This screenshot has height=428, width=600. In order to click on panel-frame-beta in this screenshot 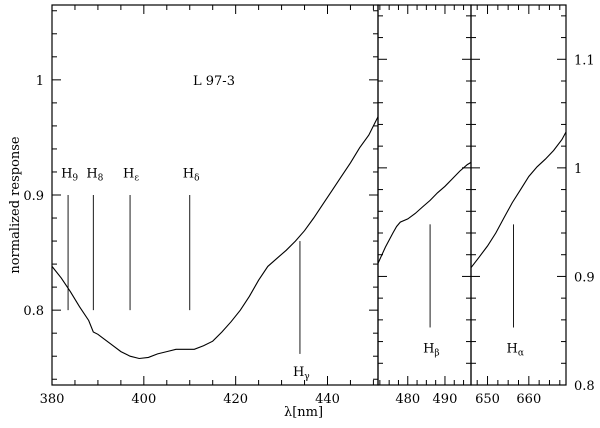, I will do `click(424, 195)`.